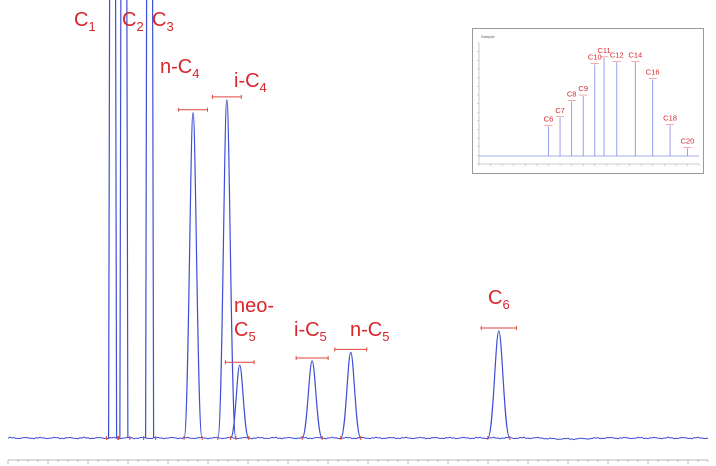 This screenshot has height=466, width=716. Describe the element at coordinates (572, 94) in the screenshot. I see `inset-peak-label: C8` at that location.